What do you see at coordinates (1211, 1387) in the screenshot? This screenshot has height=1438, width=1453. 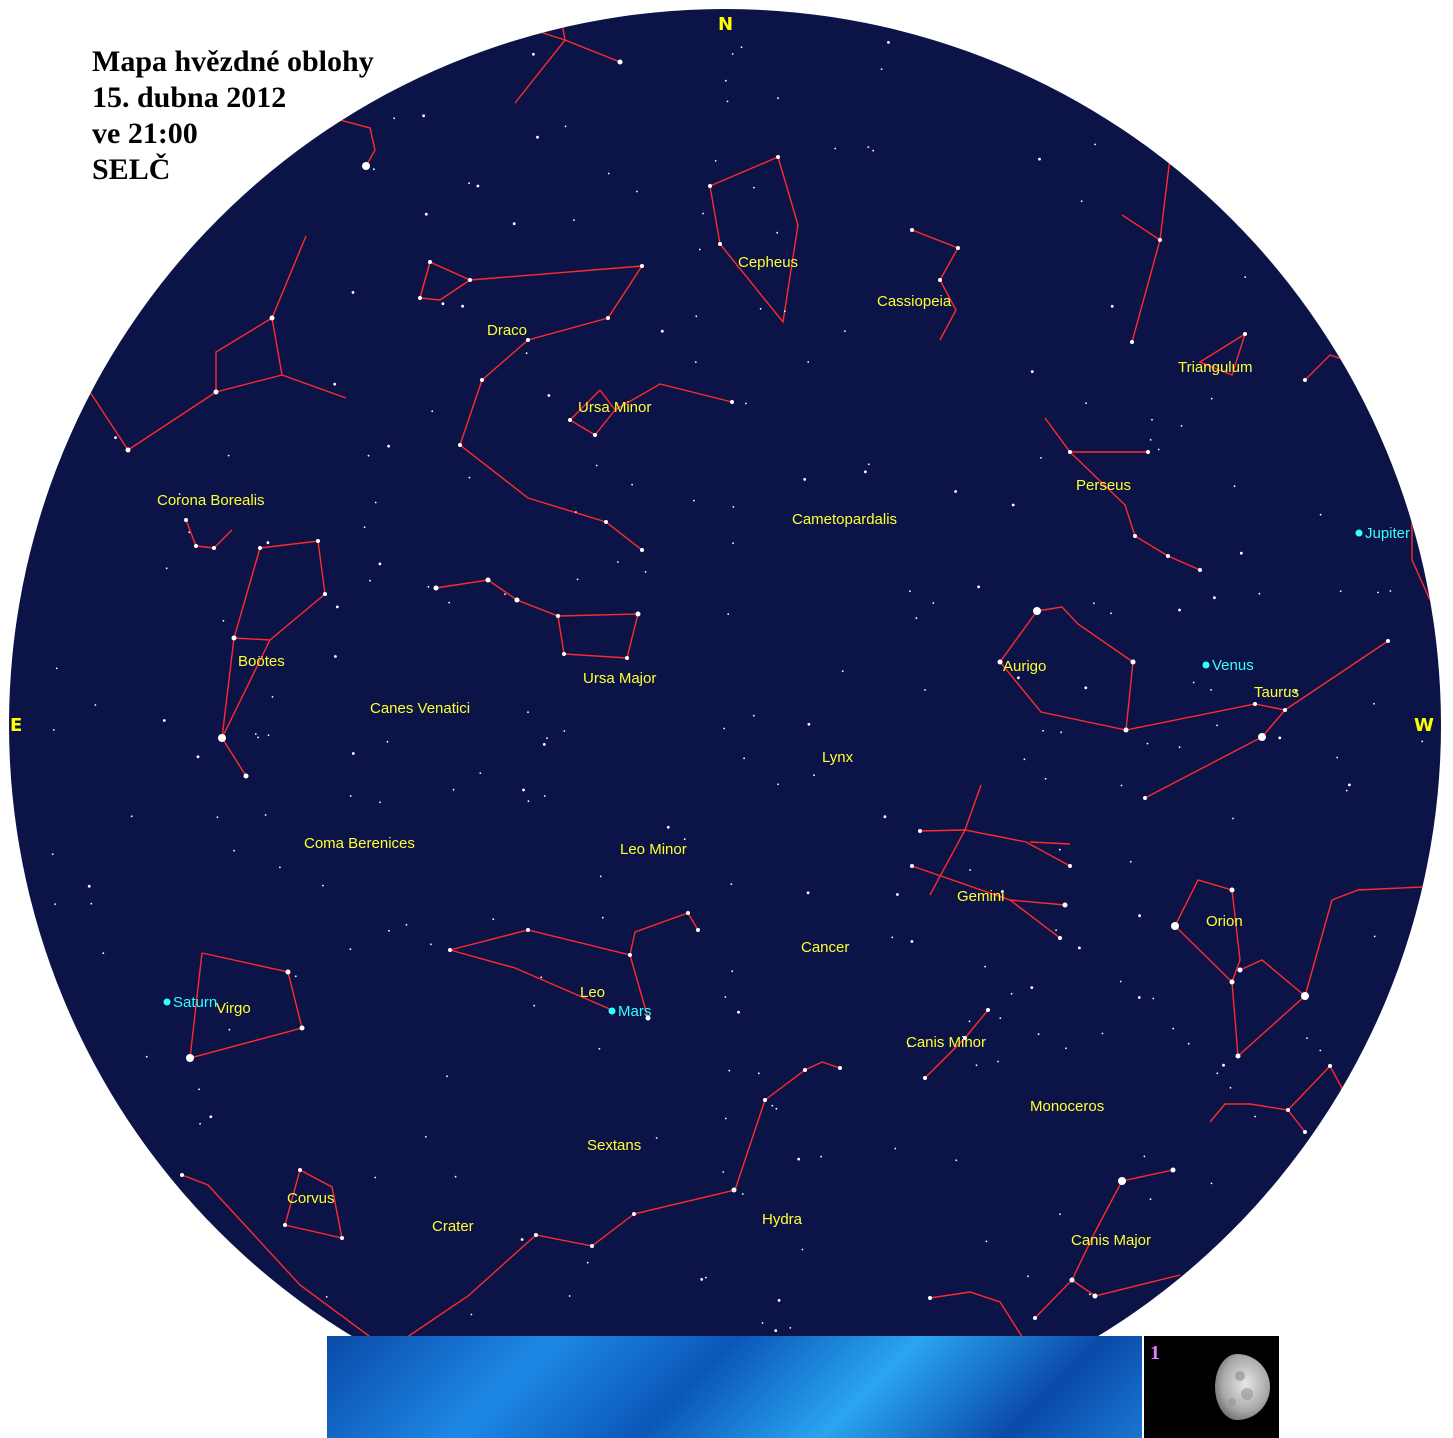 I see `moon-phase-panel: 1` at bounding box center [1211, 1387].